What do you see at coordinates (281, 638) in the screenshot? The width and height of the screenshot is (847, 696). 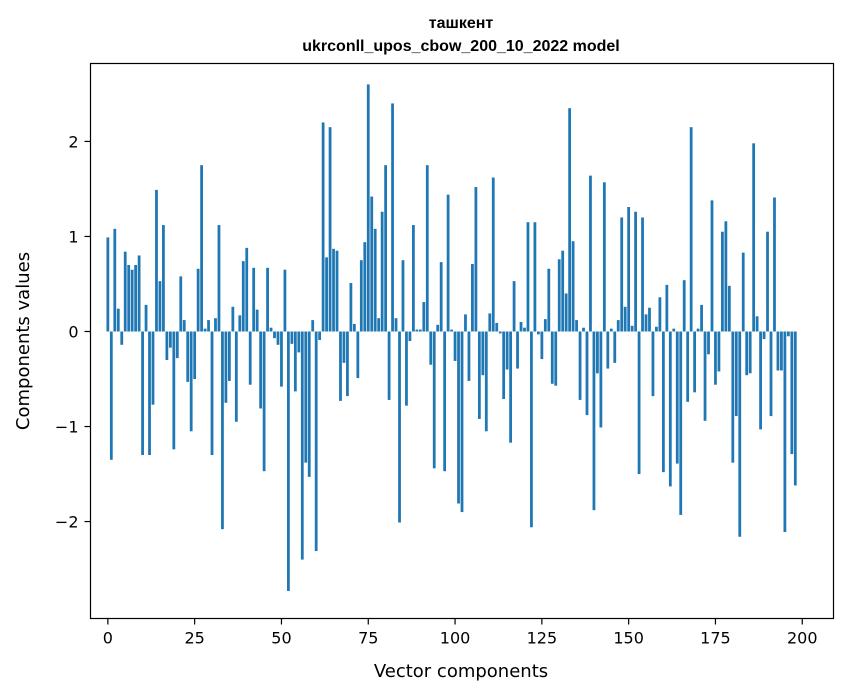 I see `x-tick-label-50: 50` at bounding box center [281, 638].